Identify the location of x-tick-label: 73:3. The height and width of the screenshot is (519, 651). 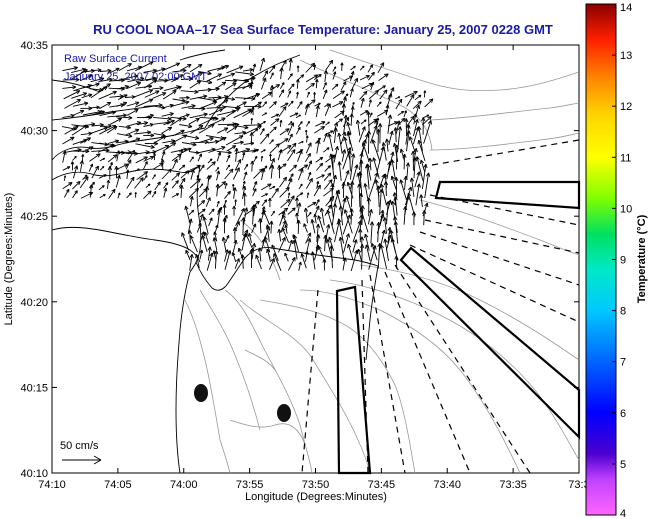
(578, 485).